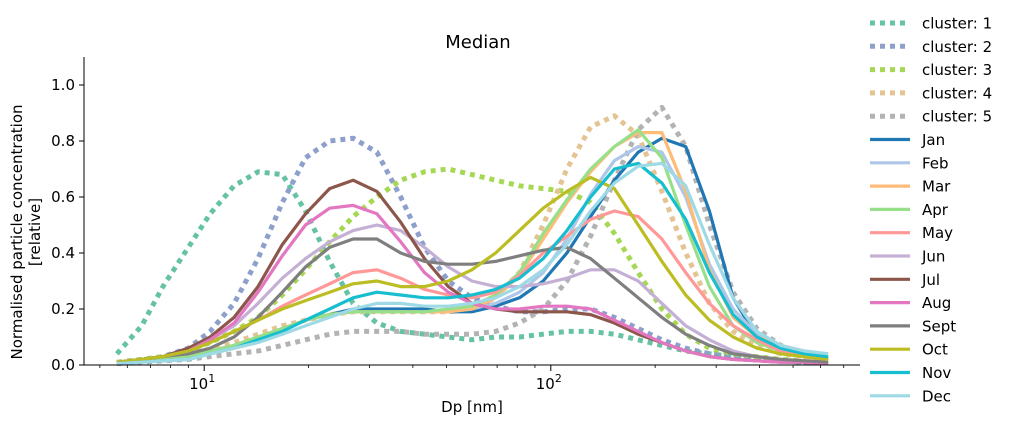  Describe the element at coordinates (937, 233) in the screenshot. I see `legend-label: May` at that location.